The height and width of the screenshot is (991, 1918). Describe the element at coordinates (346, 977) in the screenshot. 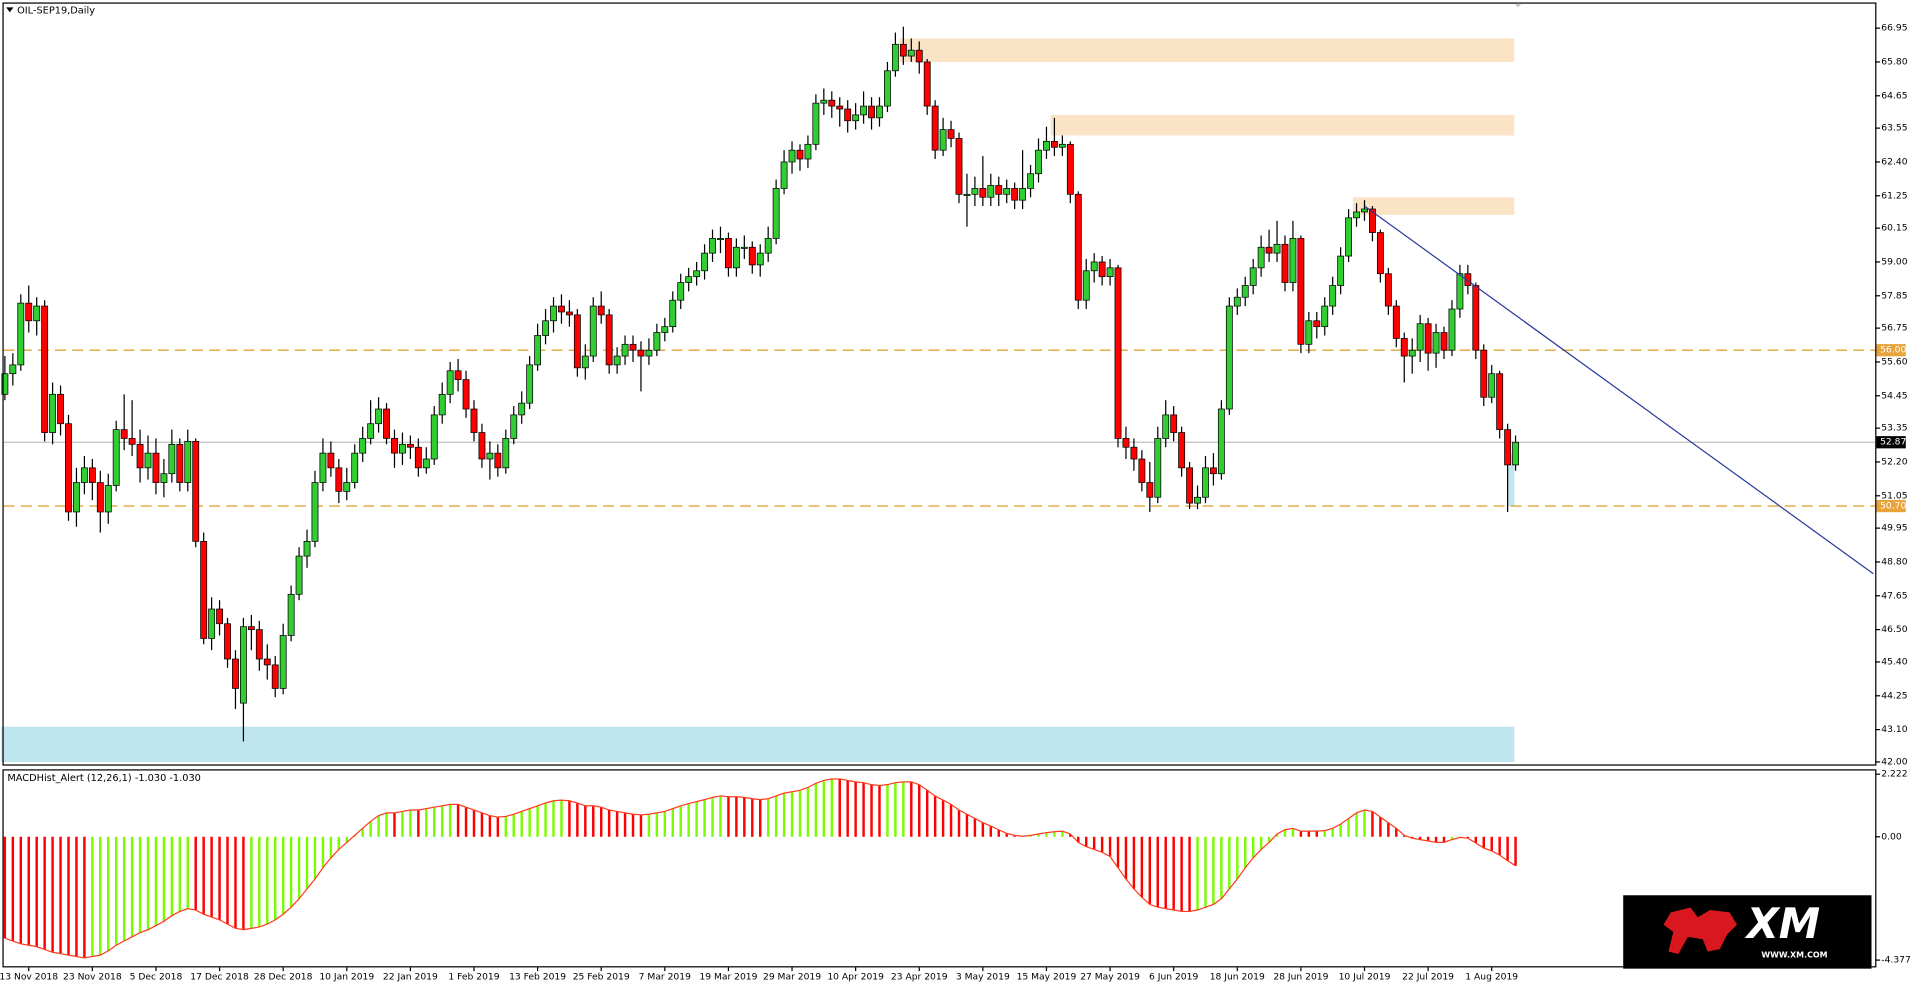

I see `x-tick-label: 10 Jan 2019` at that location.